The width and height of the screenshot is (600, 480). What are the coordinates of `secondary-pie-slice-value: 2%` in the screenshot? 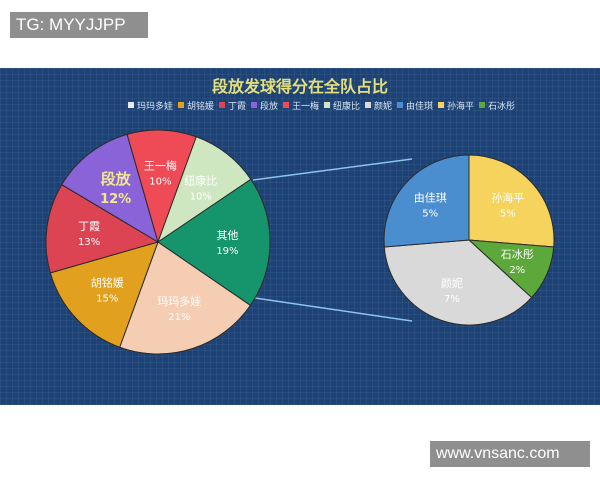 It's located at (517, 270).